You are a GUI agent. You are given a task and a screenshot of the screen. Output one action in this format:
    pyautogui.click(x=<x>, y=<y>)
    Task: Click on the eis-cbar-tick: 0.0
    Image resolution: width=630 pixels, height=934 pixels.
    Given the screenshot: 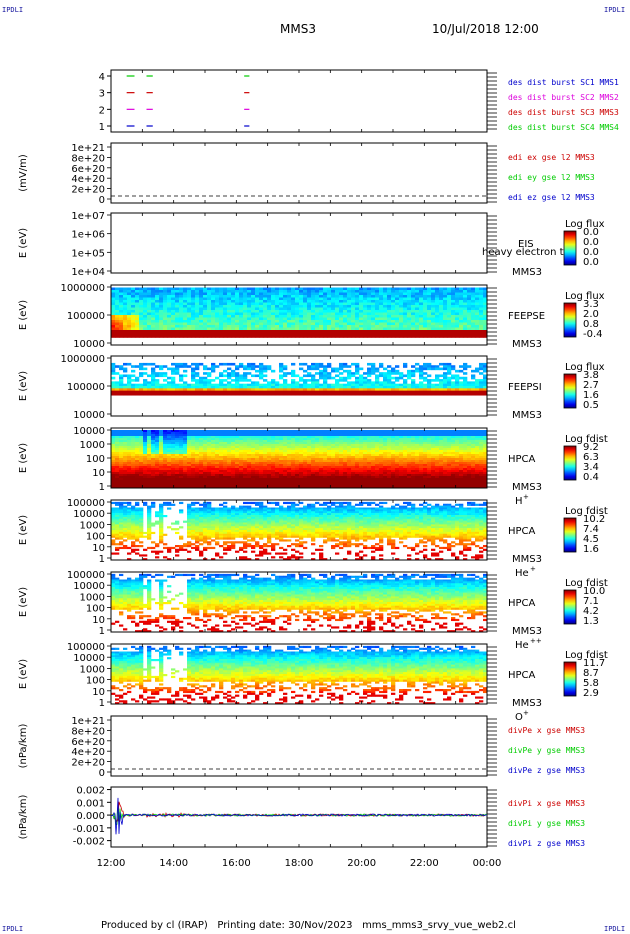 What is the action you would take?
    pyautogui.click(x=591, y=242)
    